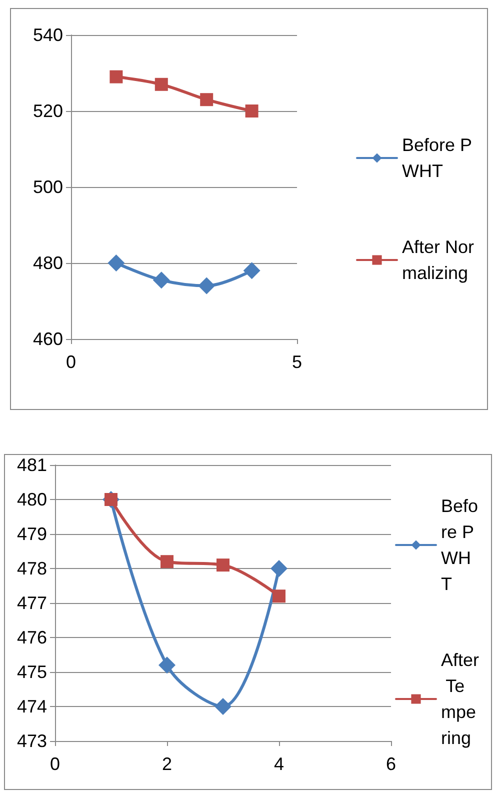  I want to click on legend-label: After Tempering, so click(460, 699).